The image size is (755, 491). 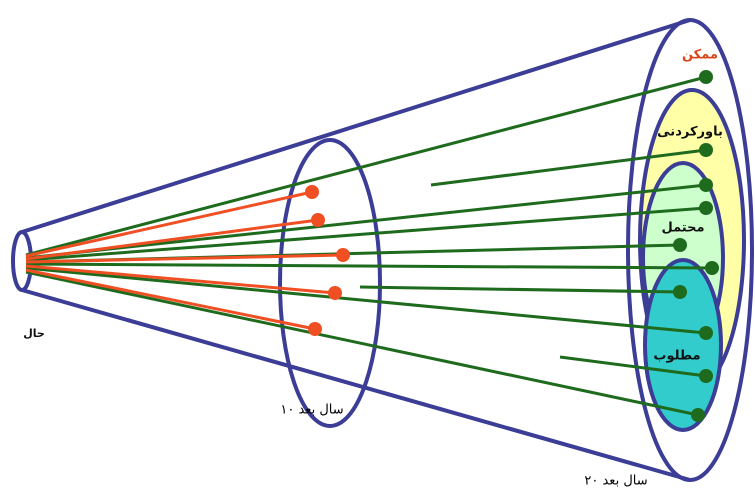 I want to click on red-paths, so click(x=187, y=260).